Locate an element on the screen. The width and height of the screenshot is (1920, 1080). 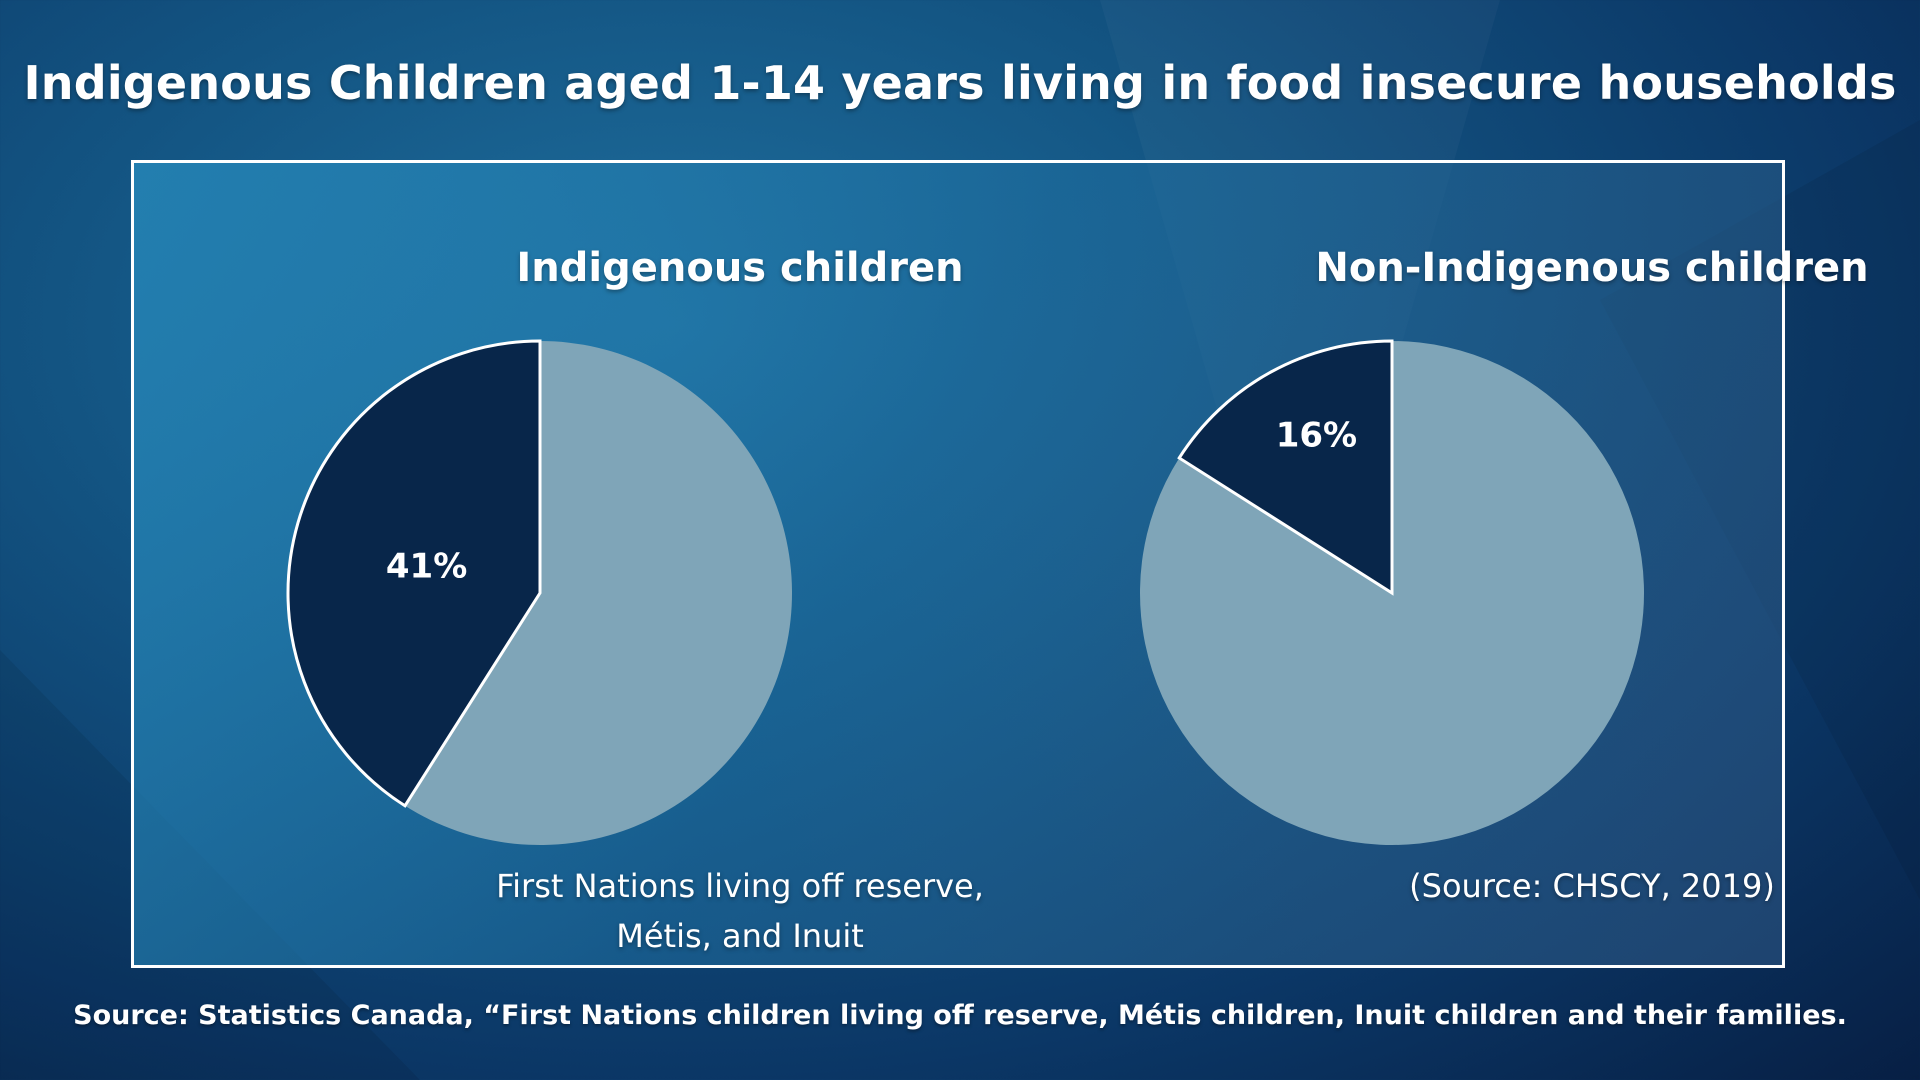
pie-2-caption: (Source: CHSCY, 2019) is located at coordinates (1581, 886).